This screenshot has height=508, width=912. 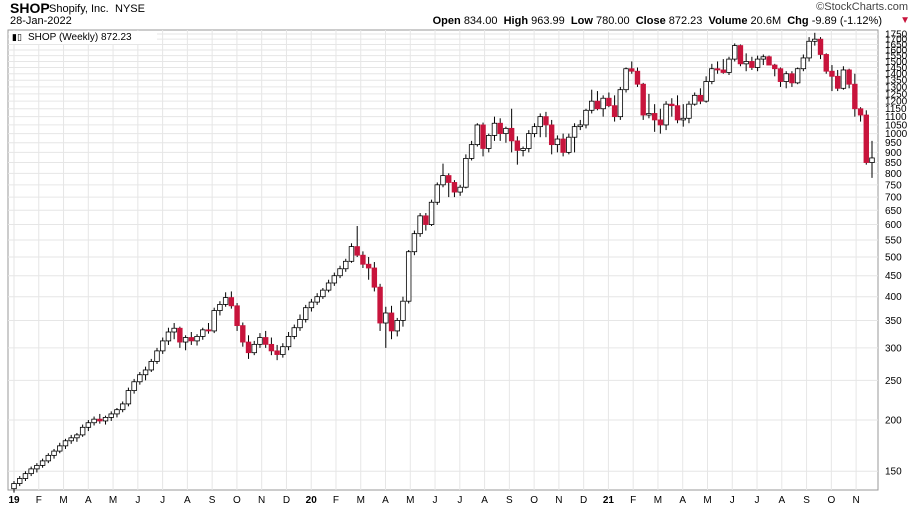 What do you see at coordinates (896, 125) in the screenshot?
I see `y-tick-label: 1050` at bounding box center [896, 125].